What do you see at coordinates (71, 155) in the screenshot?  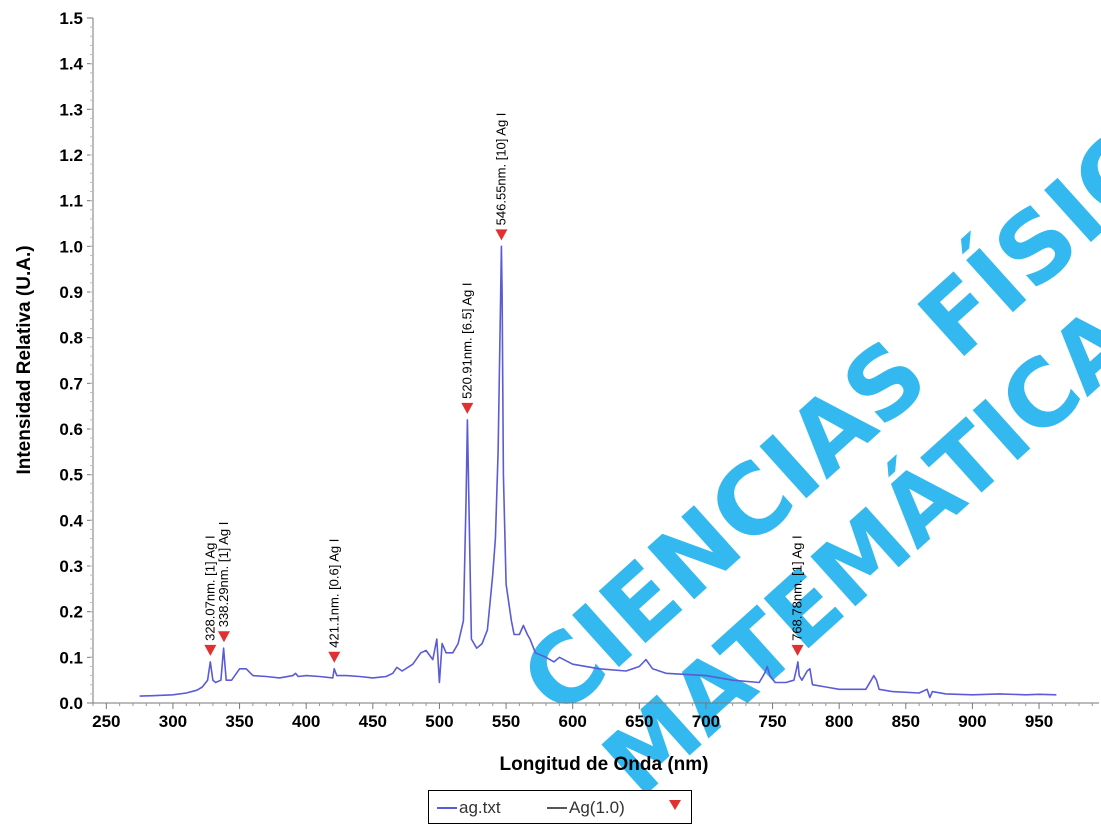 I see `y-tick-label: 1.2` at bounding box center [71, 155].